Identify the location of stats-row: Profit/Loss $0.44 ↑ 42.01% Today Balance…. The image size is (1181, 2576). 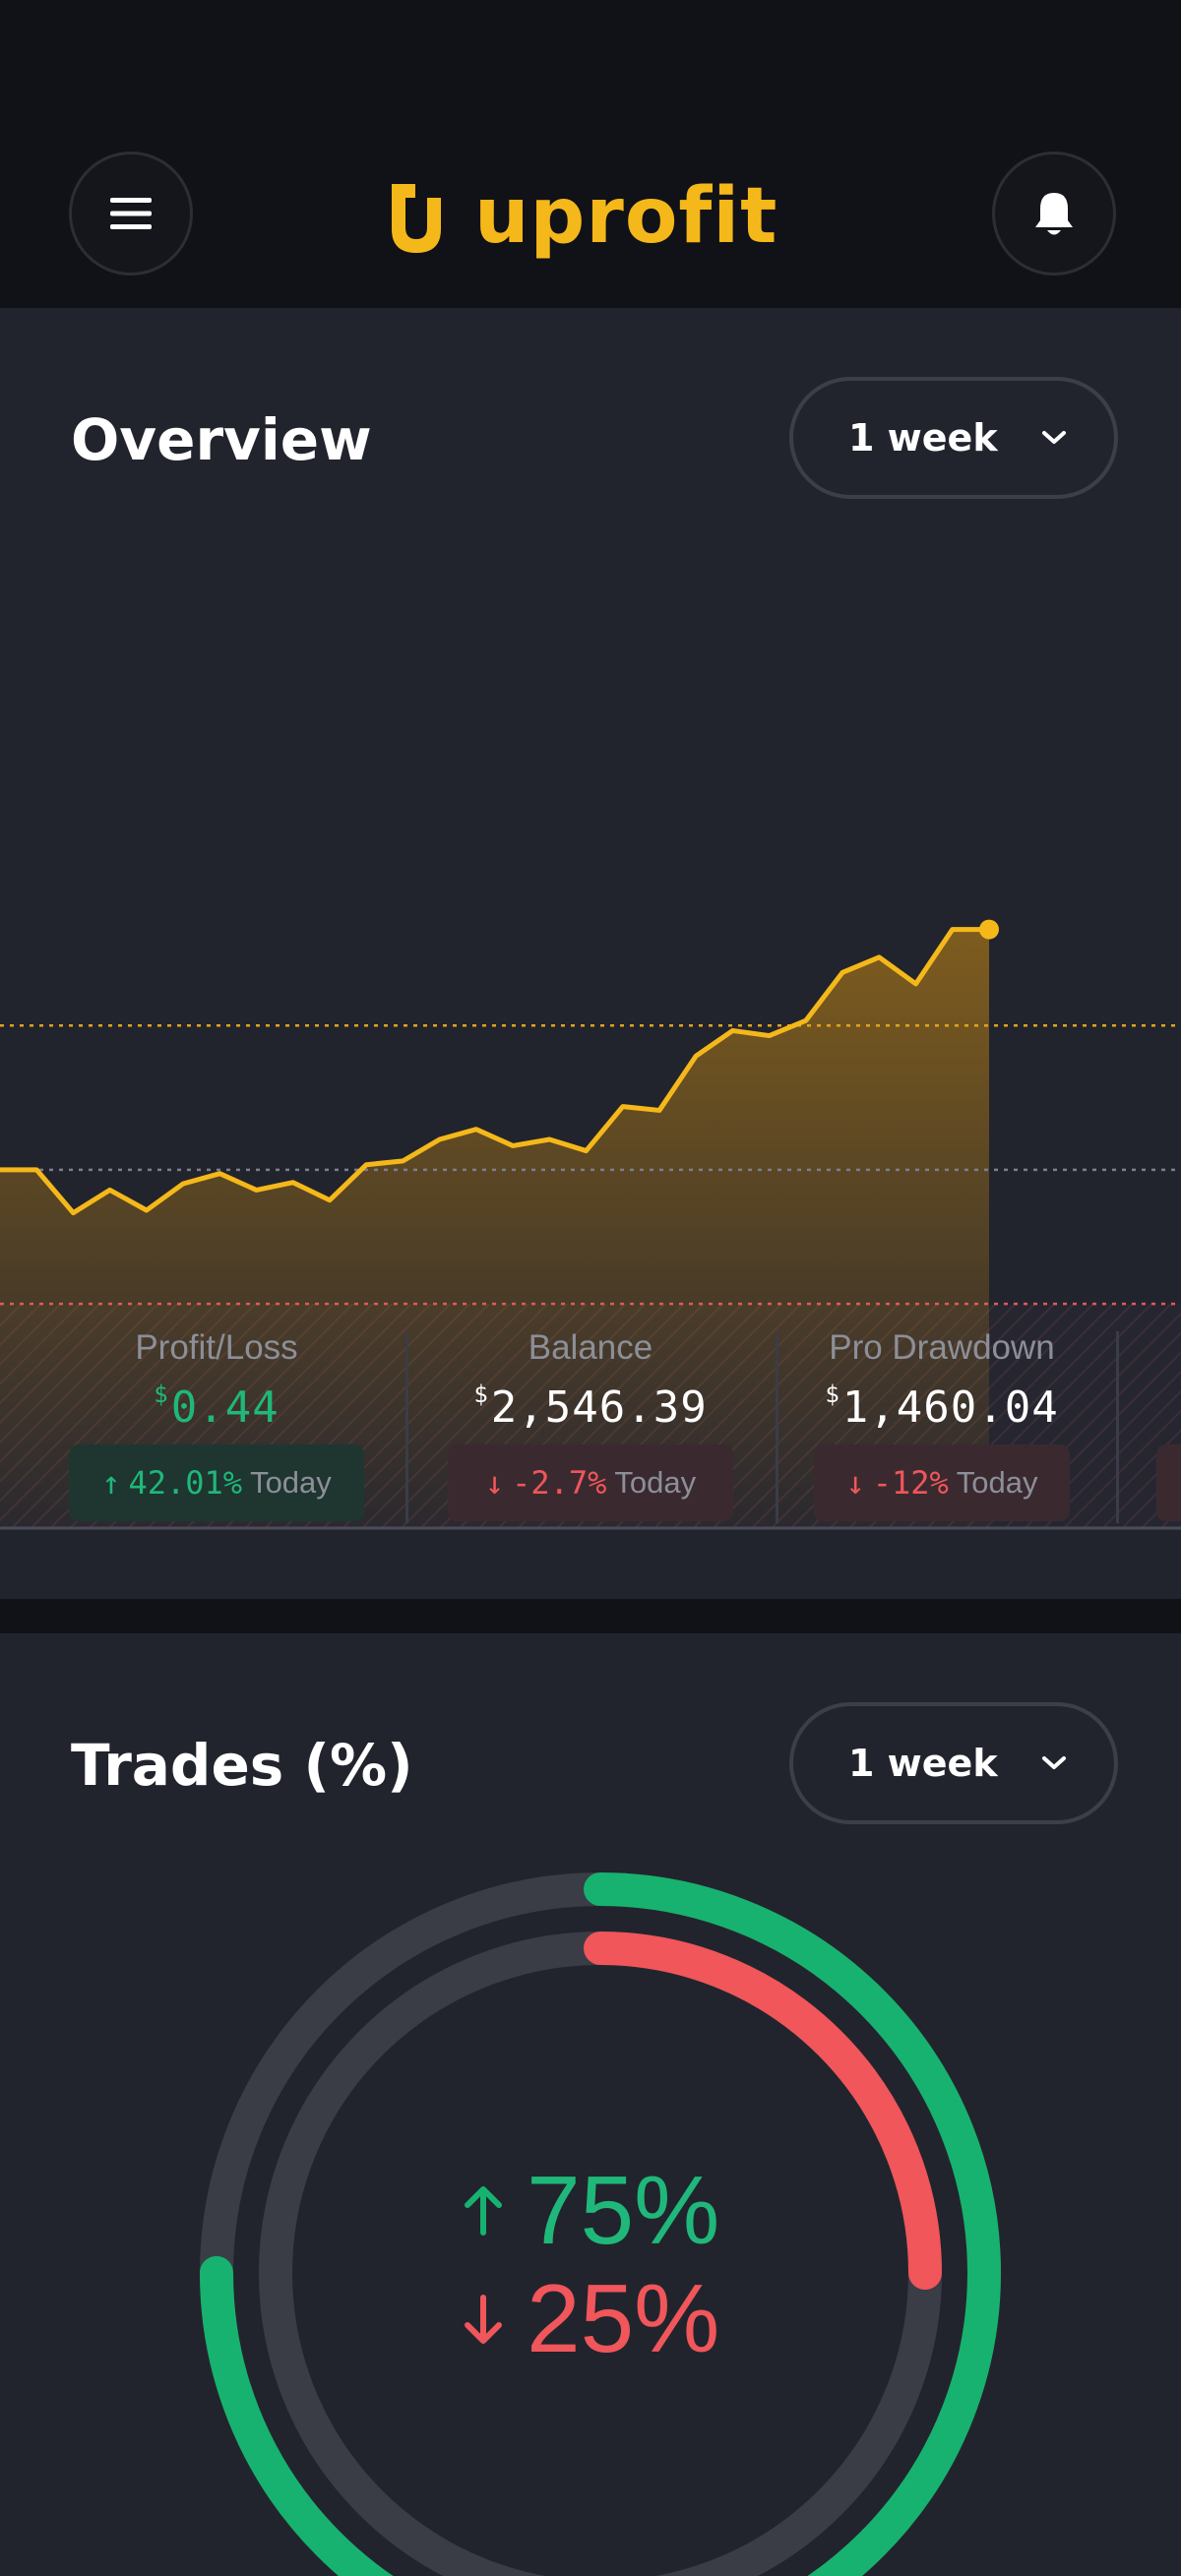
(590, 1410).